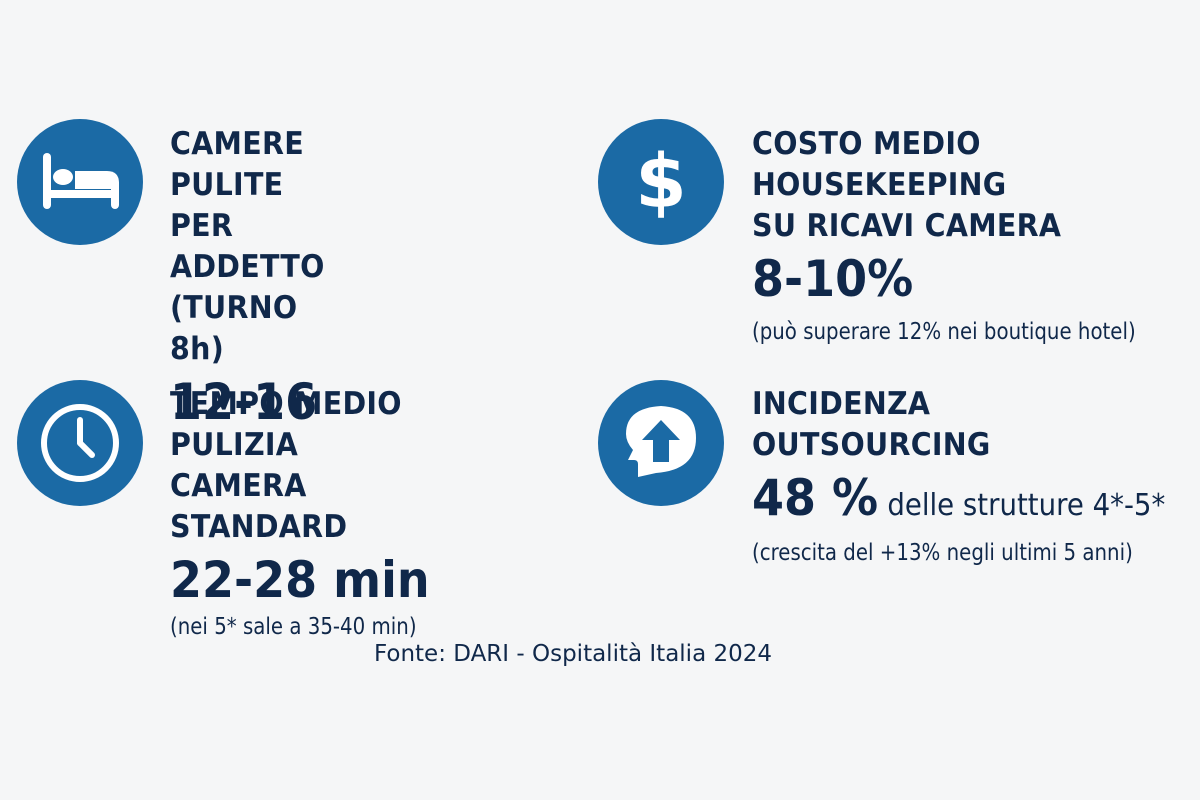 This screenshot has width=1200, height=800. What do you see at coordinates (833, 279) in the screenshot?
I see `stat-value: 8-10%` at bounding box center [833, 279].